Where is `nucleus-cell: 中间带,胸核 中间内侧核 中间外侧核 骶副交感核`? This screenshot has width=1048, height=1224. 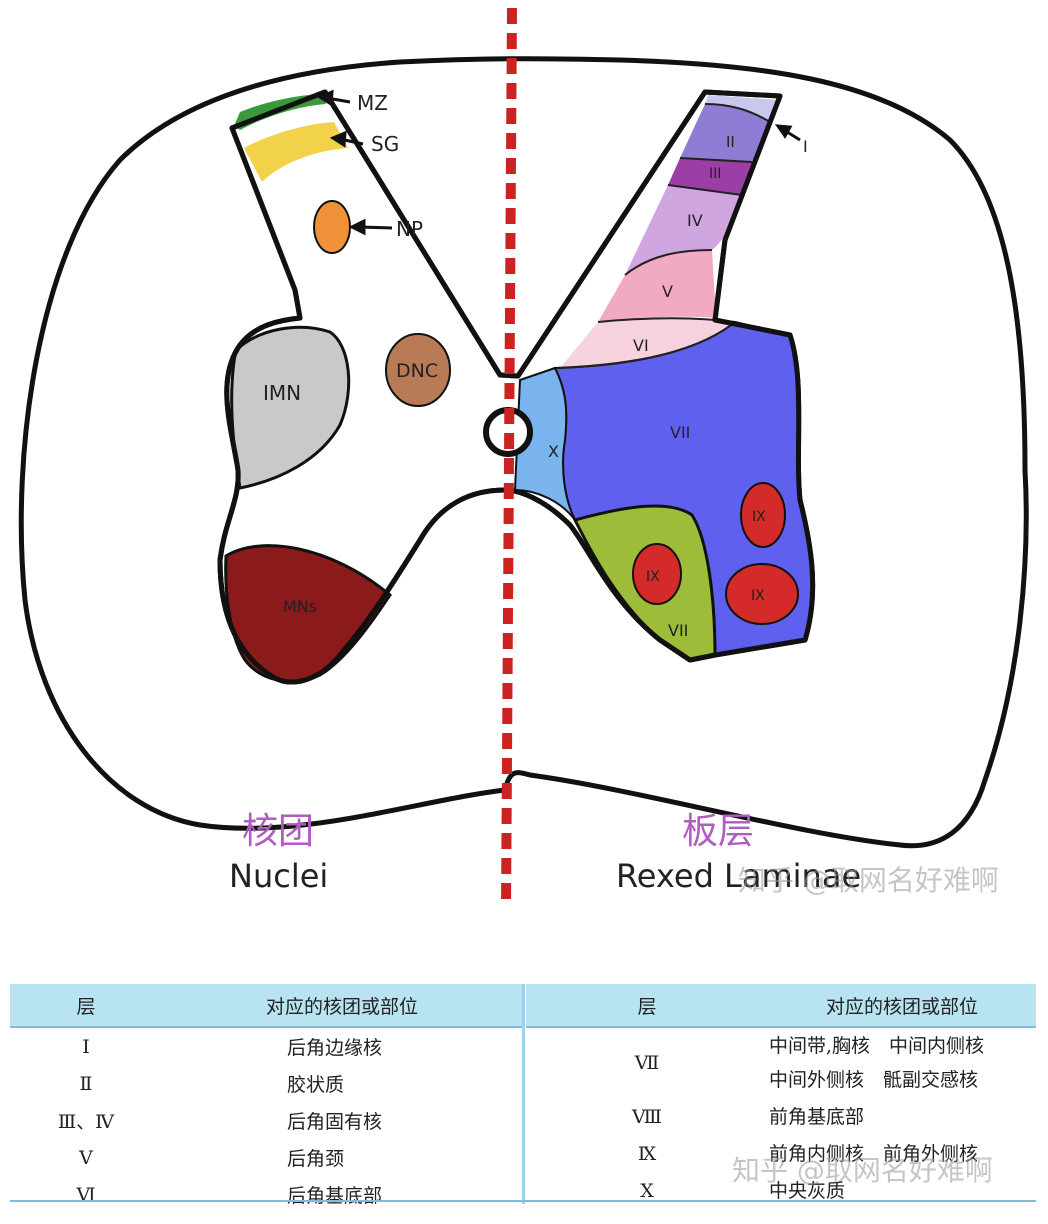
nucleus-cell: 中间带,胸核 中间内侧核 中间外侧核 骶副交感核 is located at coordinates (902, 1062).